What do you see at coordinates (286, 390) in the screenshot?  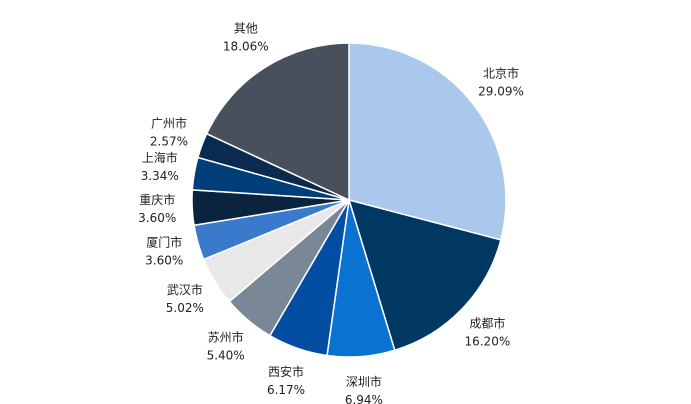 I see `slice-value: 6.17%` at bounding box center [286, 390].